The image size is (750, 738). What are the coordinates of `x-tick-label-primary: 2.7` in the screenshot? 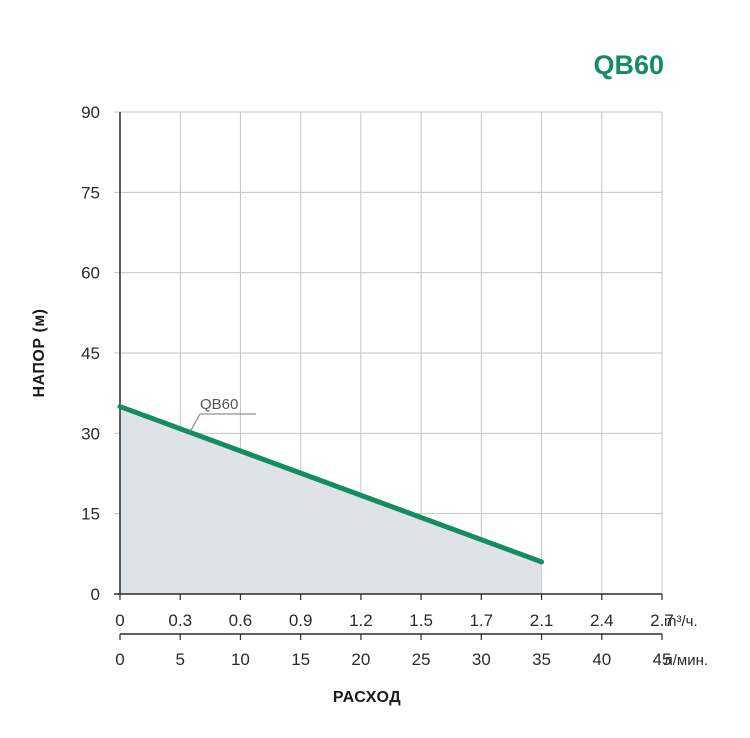 It's located at (662, 620).